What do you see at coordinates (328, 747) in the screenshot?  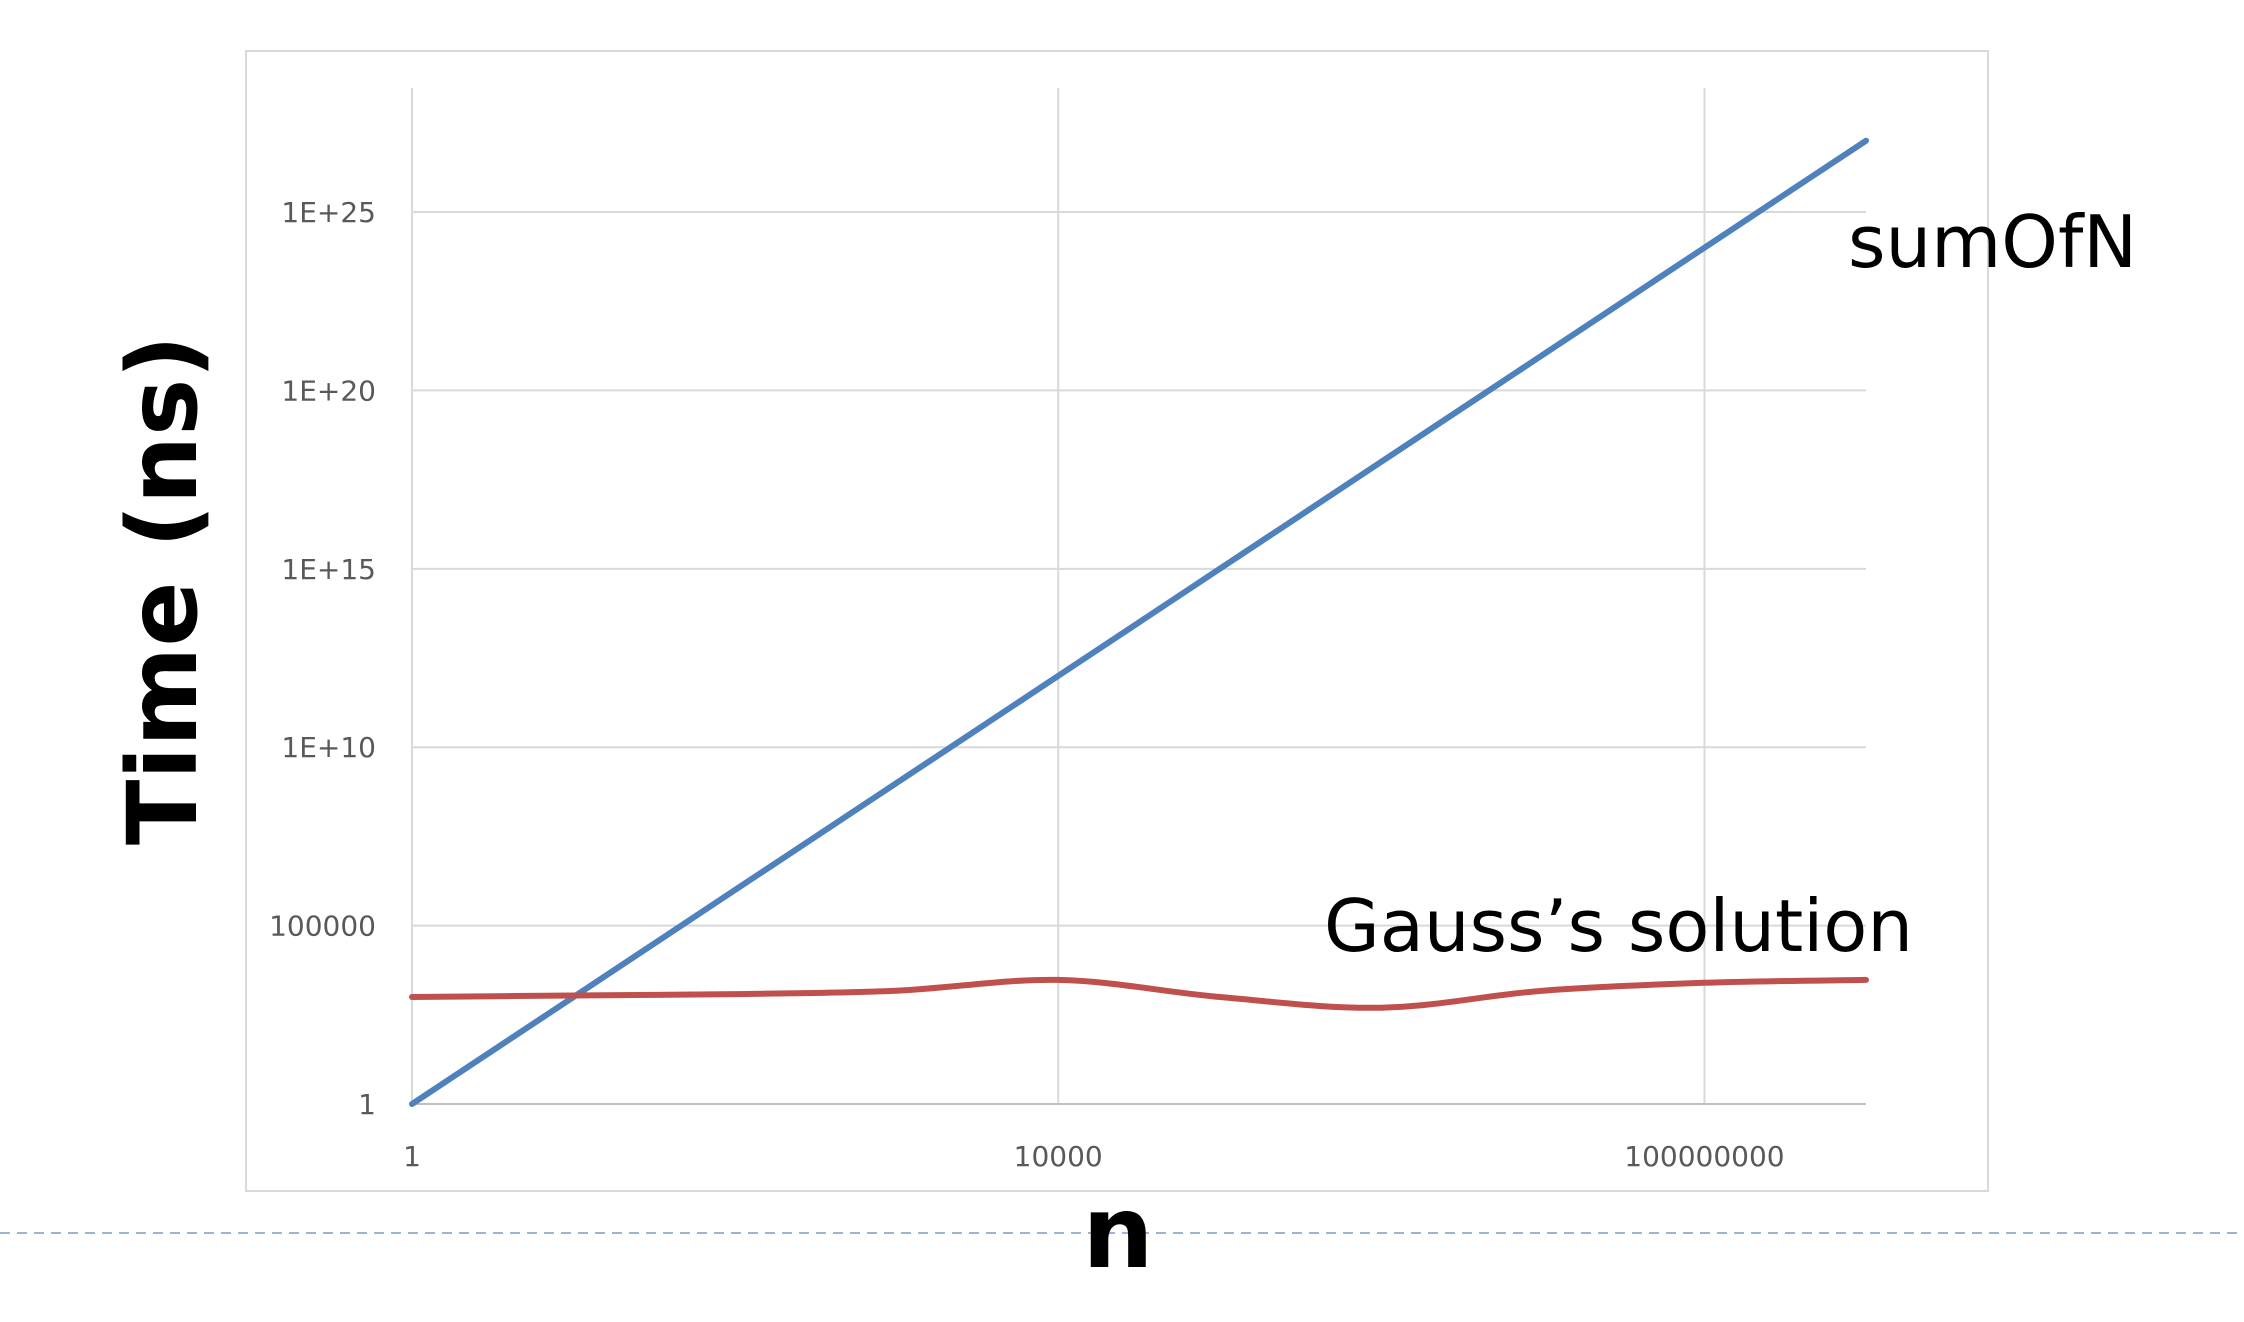 I see `y-tick-label: 1E+10` at bounding box center [328, 747].